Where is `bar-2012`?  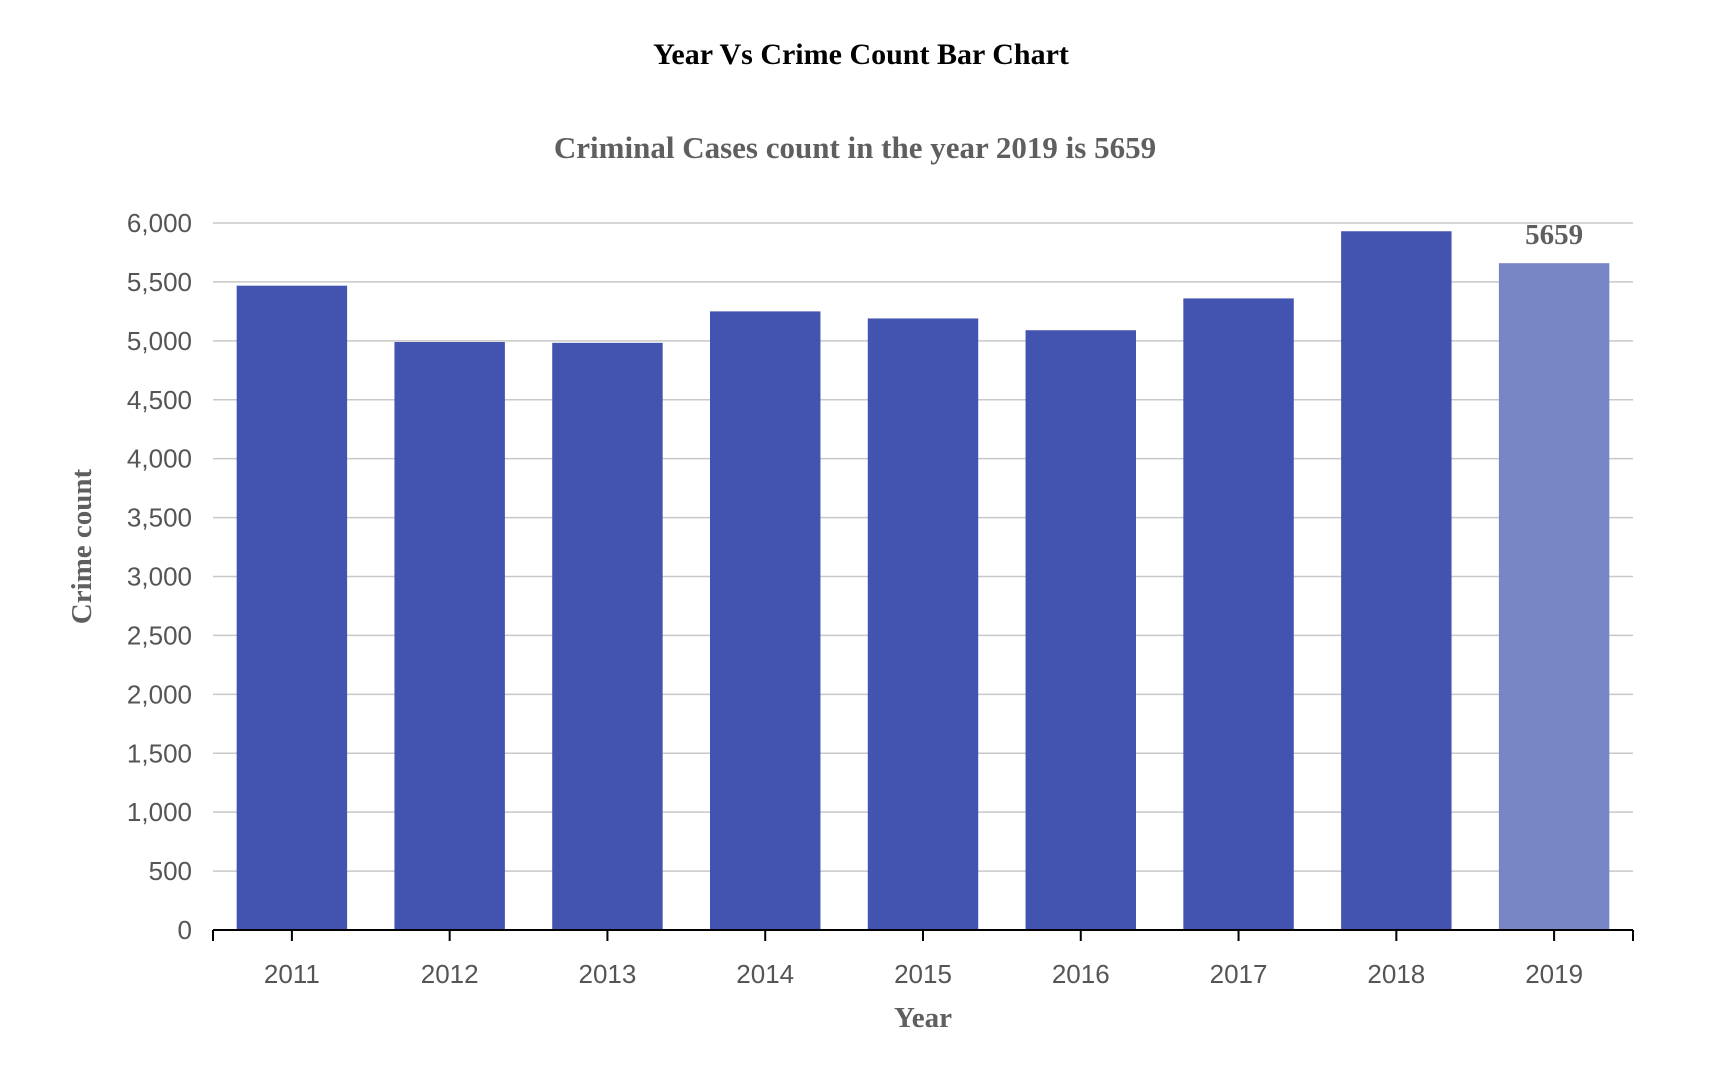
bar-2012 is located at coordinates (449, 636).